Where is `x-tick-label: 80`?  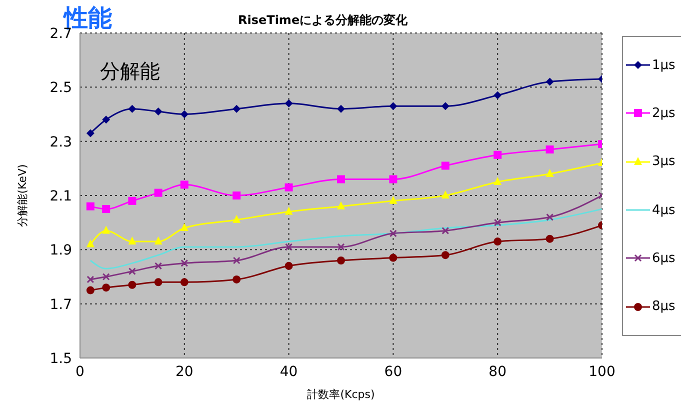
x-tick-label: 80 is located at coordinates (497, 372).